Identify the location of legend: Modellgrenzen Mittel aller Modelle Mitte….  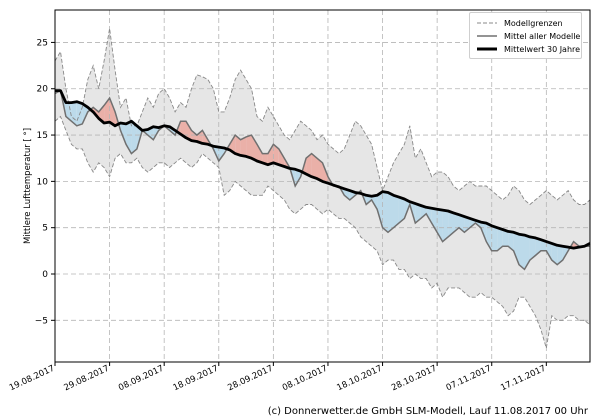
(525, 35).